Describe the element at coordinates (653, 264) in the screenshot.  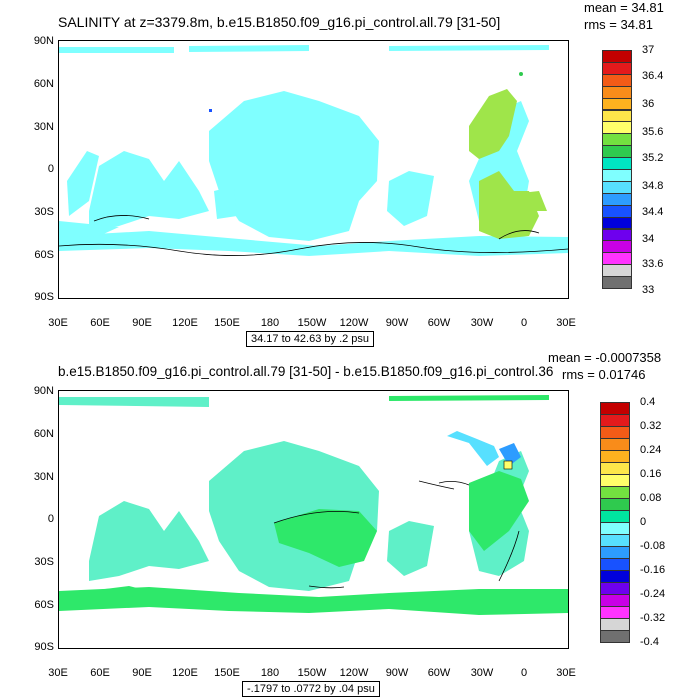
I see `colorbar-label: 33.6` at that location.